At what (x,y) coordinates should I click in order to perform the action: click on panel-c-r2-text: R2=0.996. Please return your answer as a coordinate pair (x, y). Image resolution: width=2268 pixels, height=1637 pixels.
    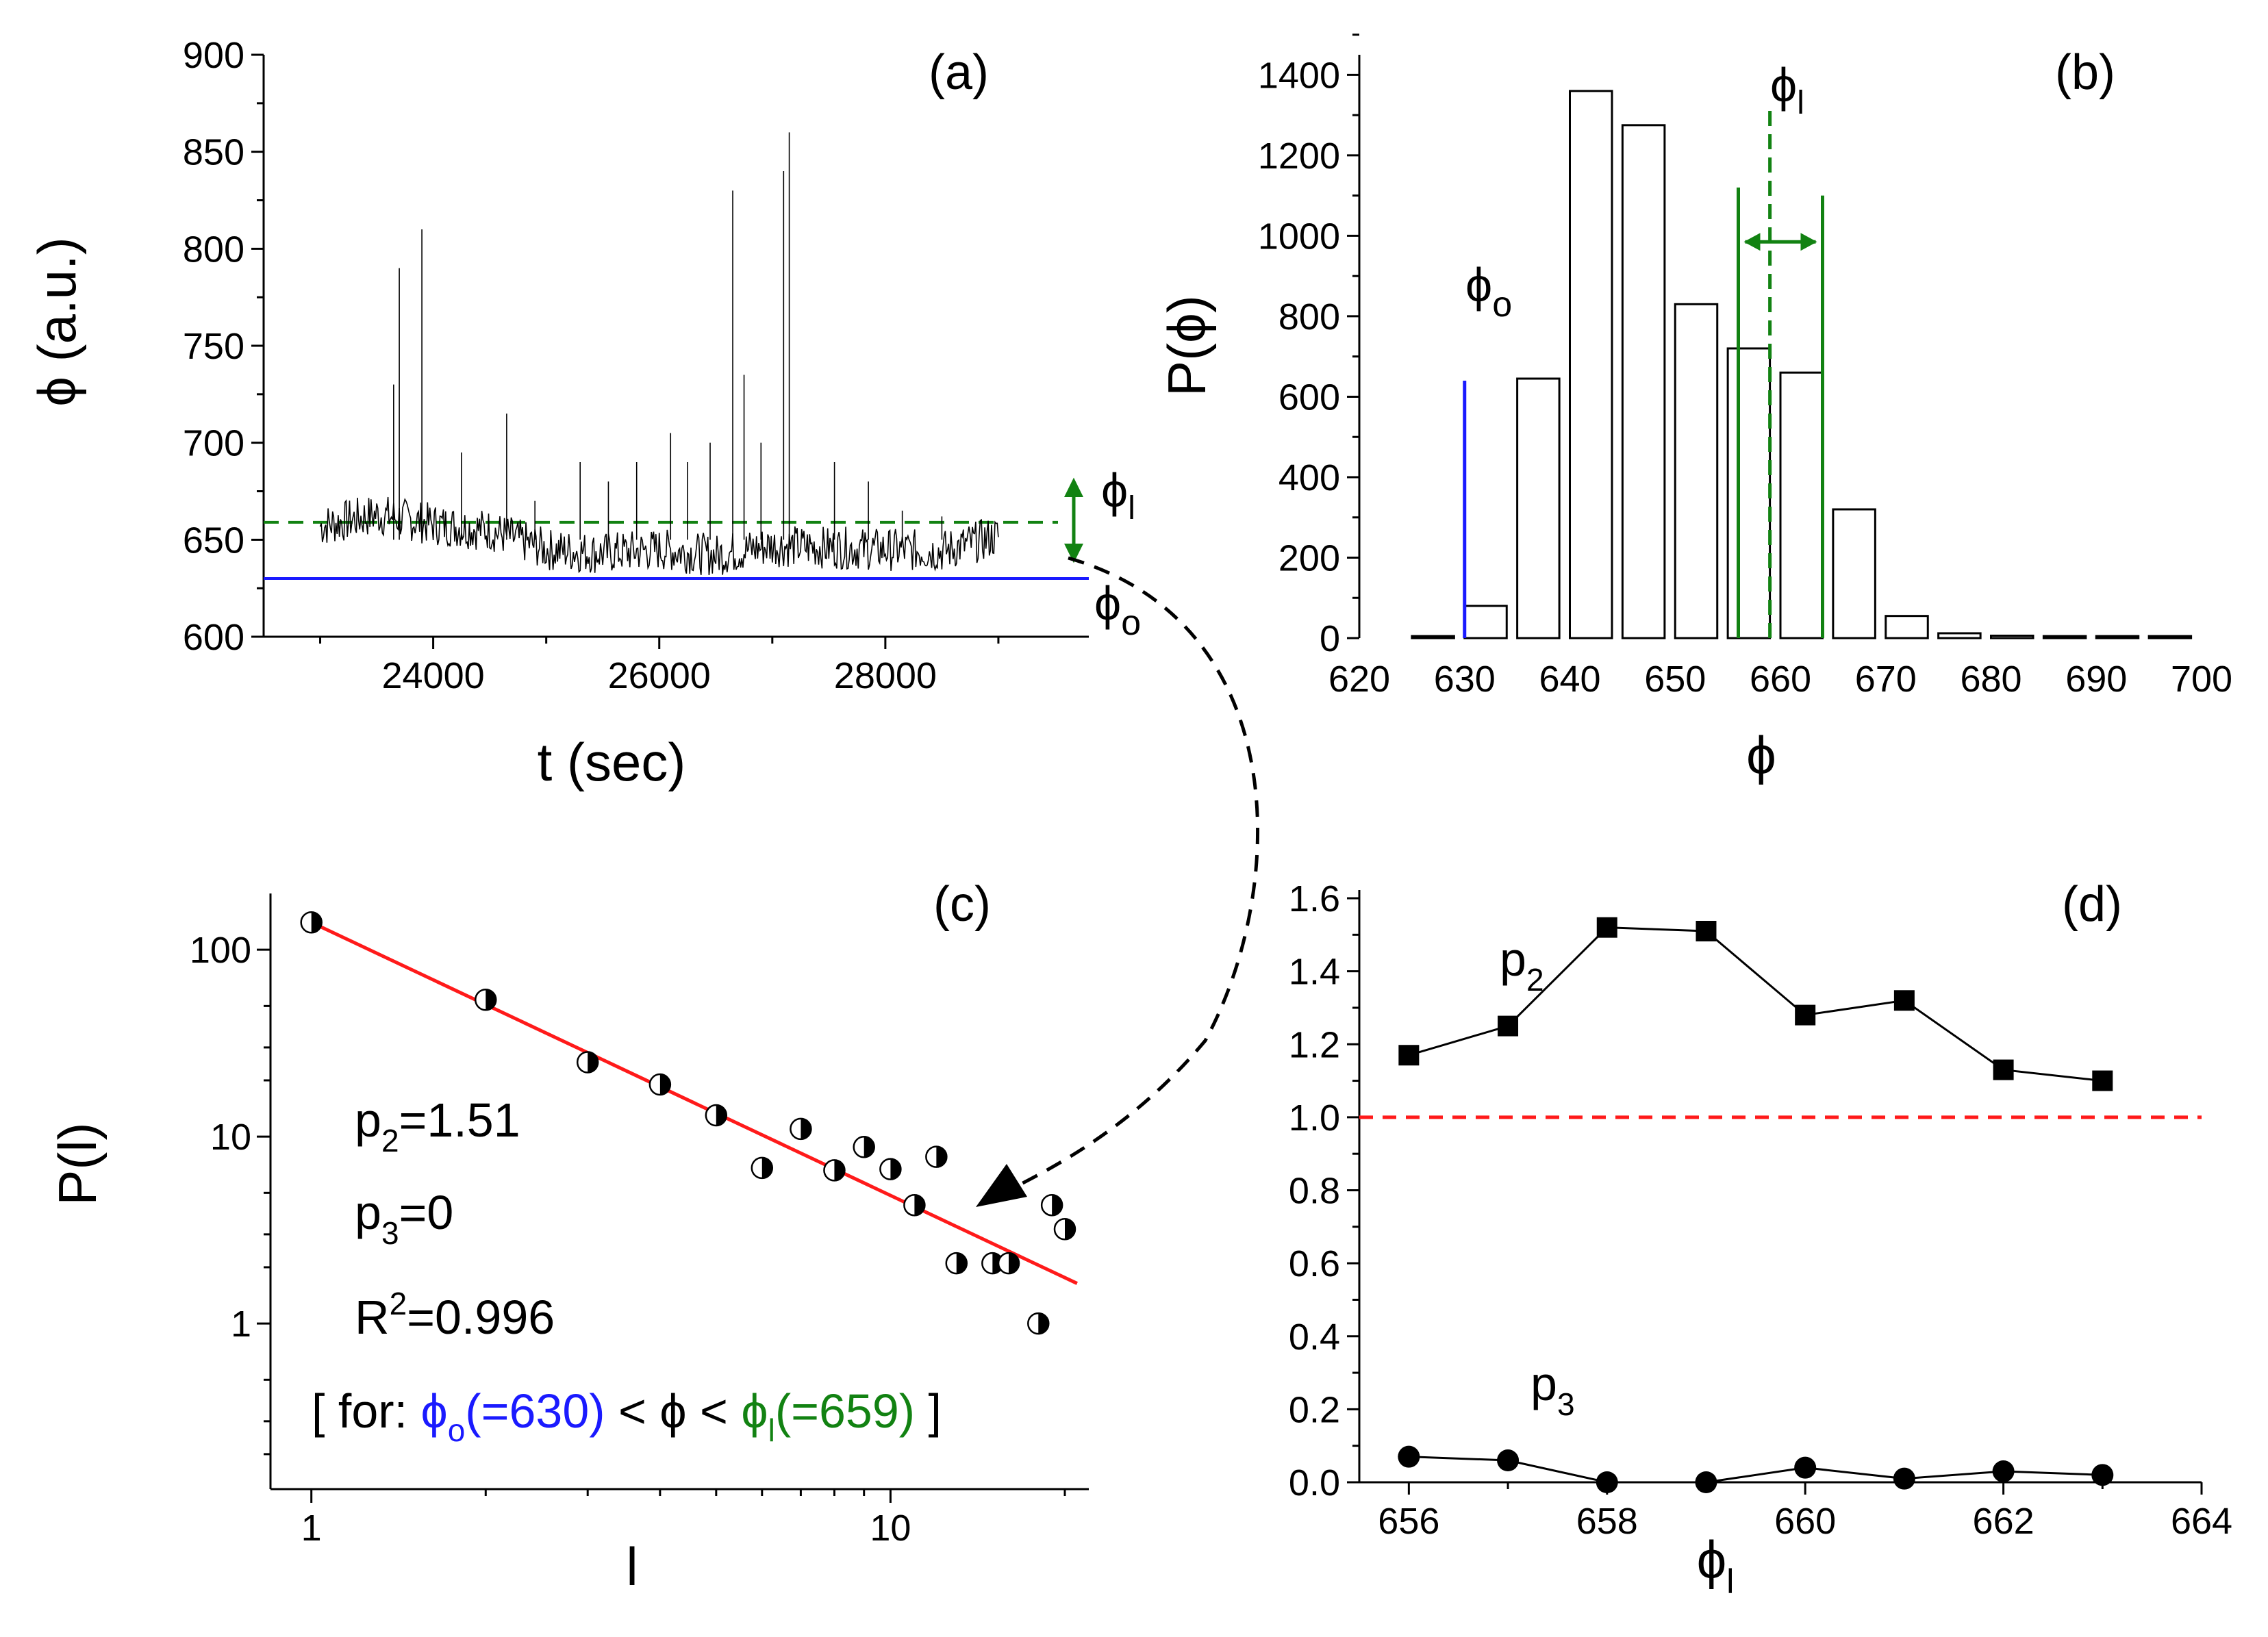
    Looking at the image, I should click on (455, 1315).